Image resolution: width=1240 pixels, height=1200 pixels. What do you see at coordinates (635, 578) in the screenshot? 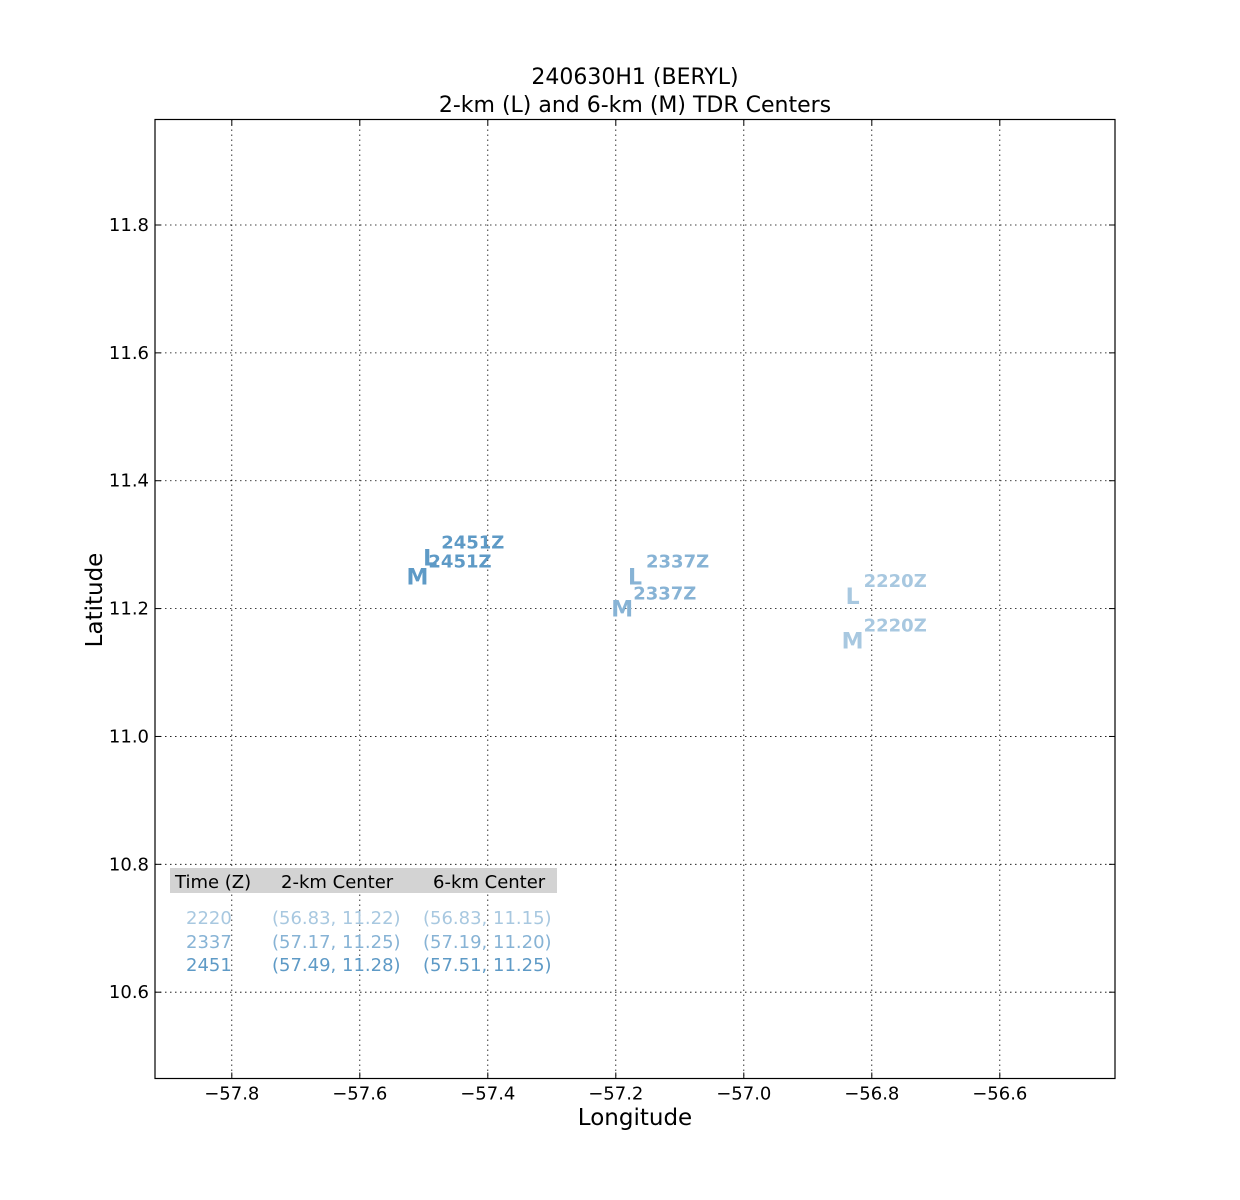
I see `center-marker-l-2337: L` at bounding box center [635, 578].